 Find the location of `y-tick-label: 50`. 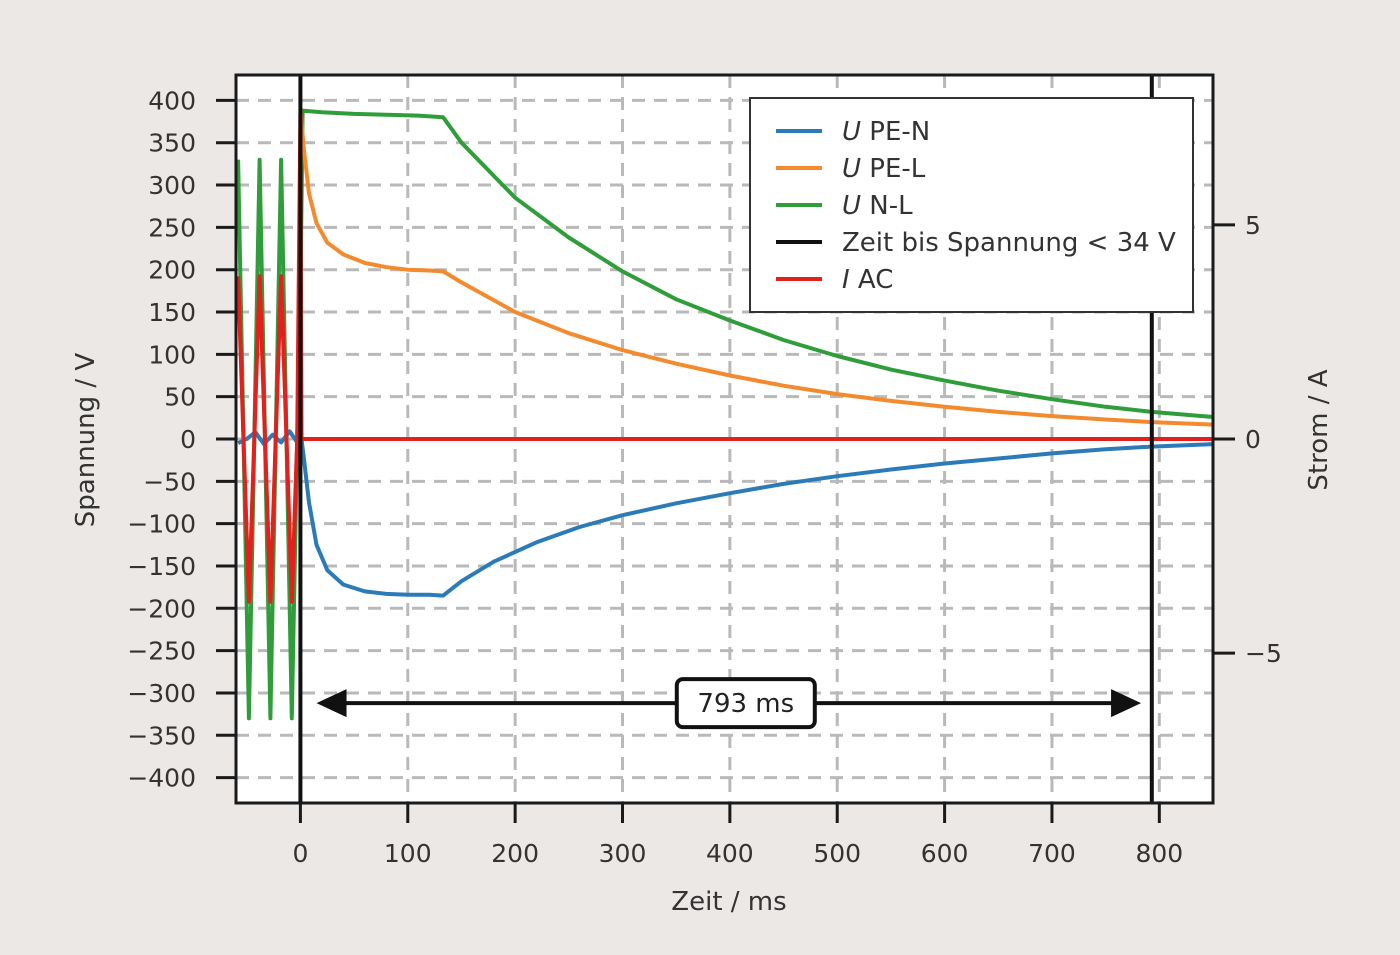

y-tick-label: 50 is located at coordinates (180, 397).